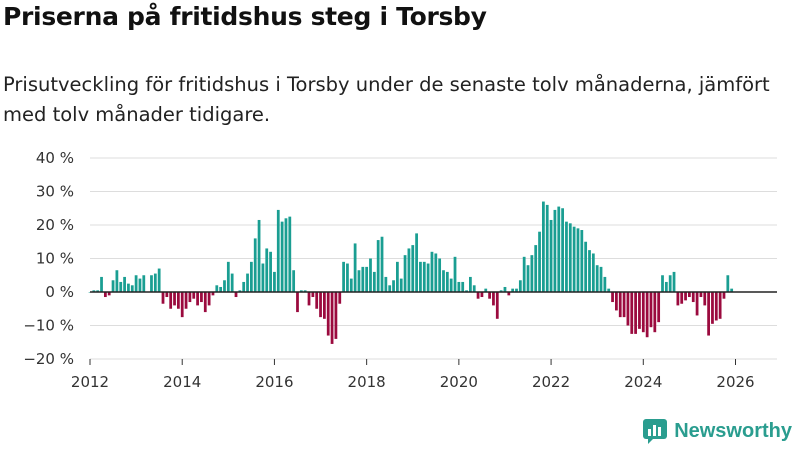  I want to click on y-axis: −20 % −10 % 0 % 10 % 20 % 30 % 40 %, so click(48, 258).